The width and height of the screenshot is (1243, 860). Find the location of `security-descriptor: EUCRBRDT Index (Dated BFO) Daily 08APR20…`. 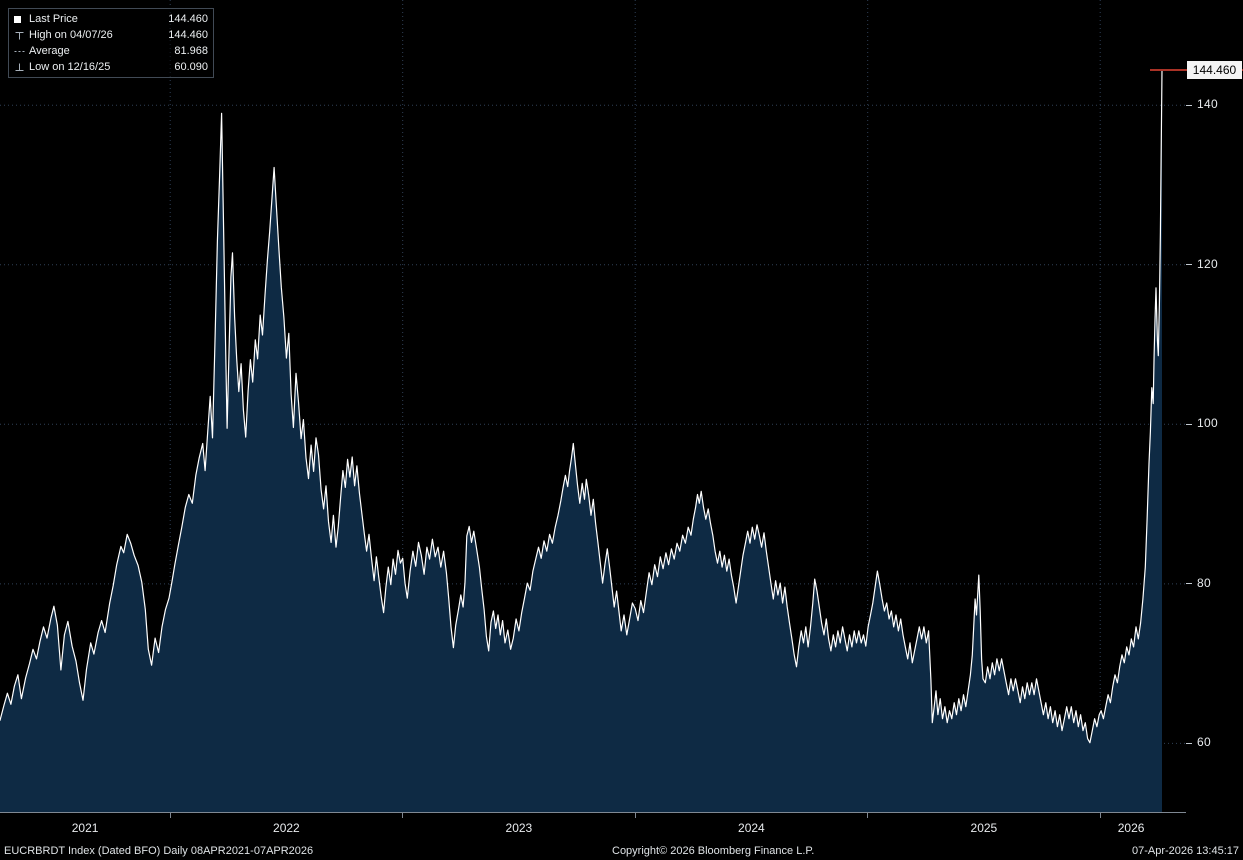

security-descriptor: EUCRBRDT Index (Dated BFO) Daily 08APR20… is located at coordinates (159, 851).